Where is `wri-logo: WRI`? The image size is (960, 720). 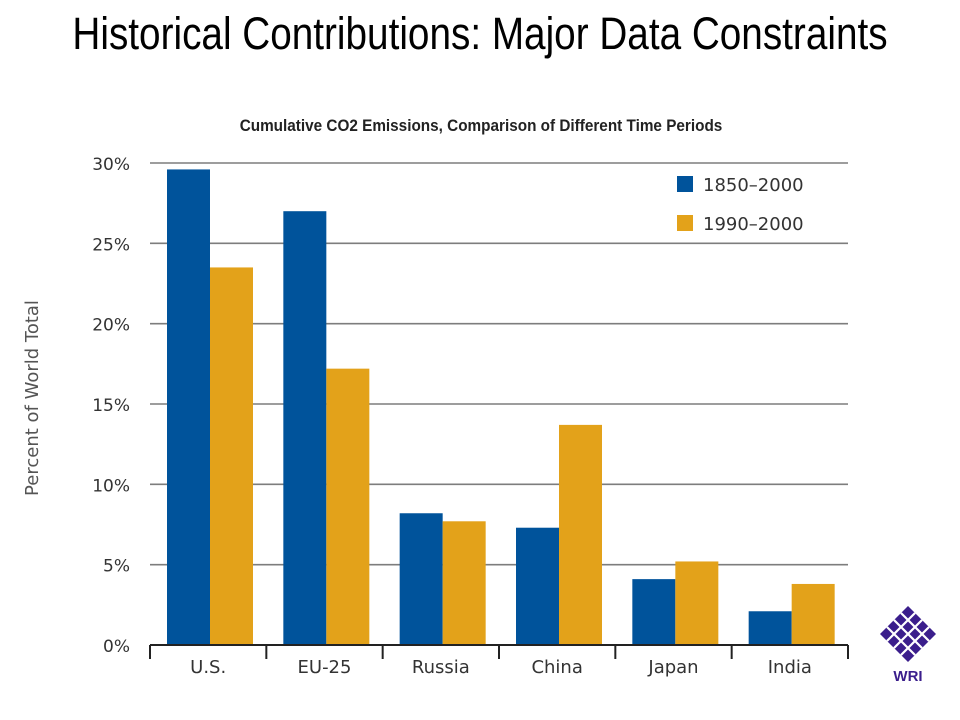 wri-logo: WRI is located at coordinates (908, 645).